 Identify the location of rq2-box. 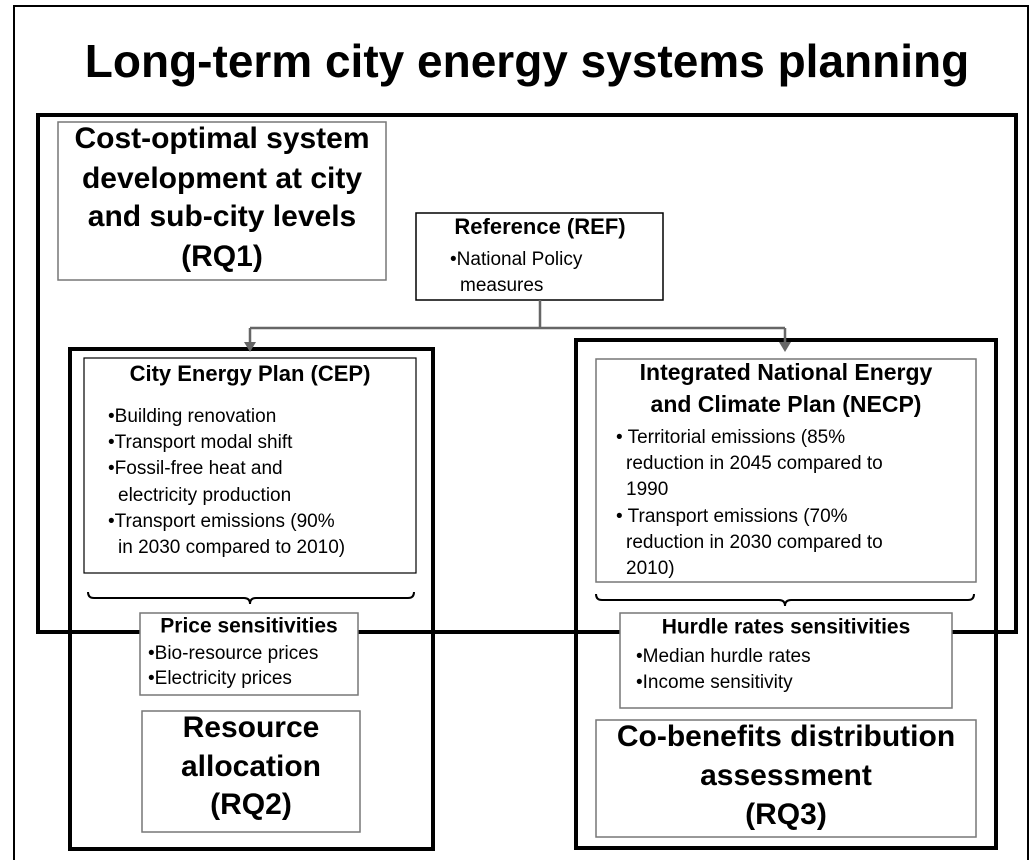
(251, 771).